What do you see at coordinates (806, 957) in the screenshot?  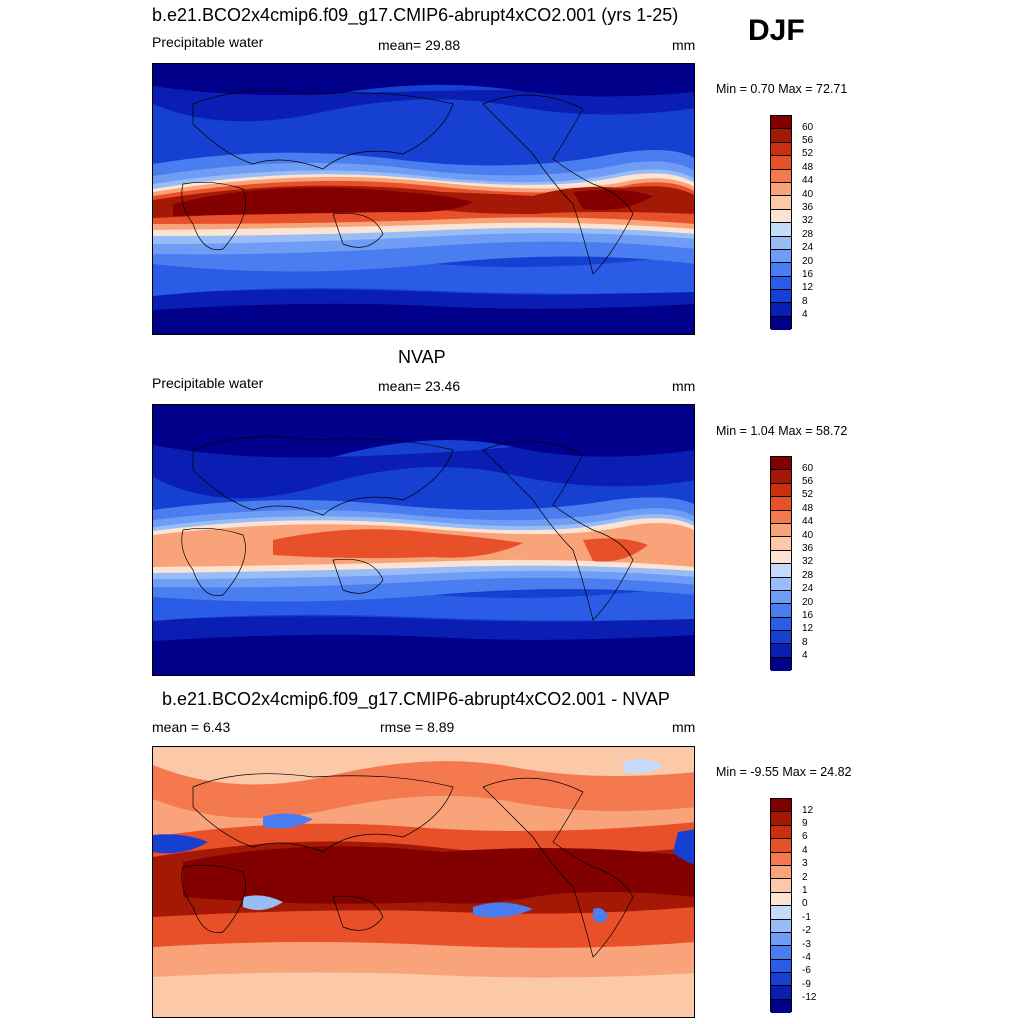 I see `colorbar-label: -4` at bounding box center [806, 957].